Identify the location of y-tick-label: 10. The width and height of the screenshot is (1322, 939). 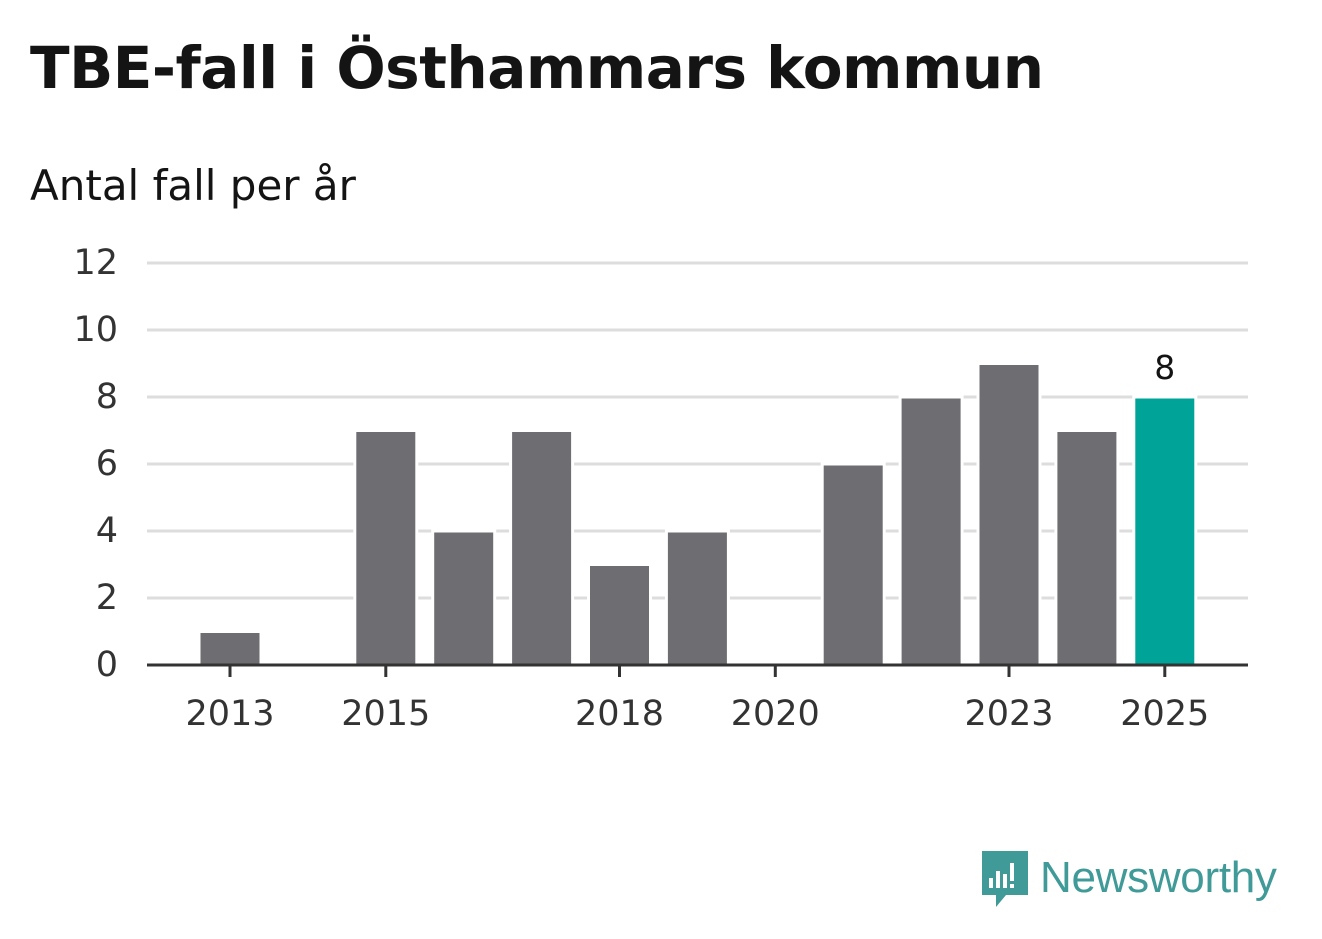
(95, 330).